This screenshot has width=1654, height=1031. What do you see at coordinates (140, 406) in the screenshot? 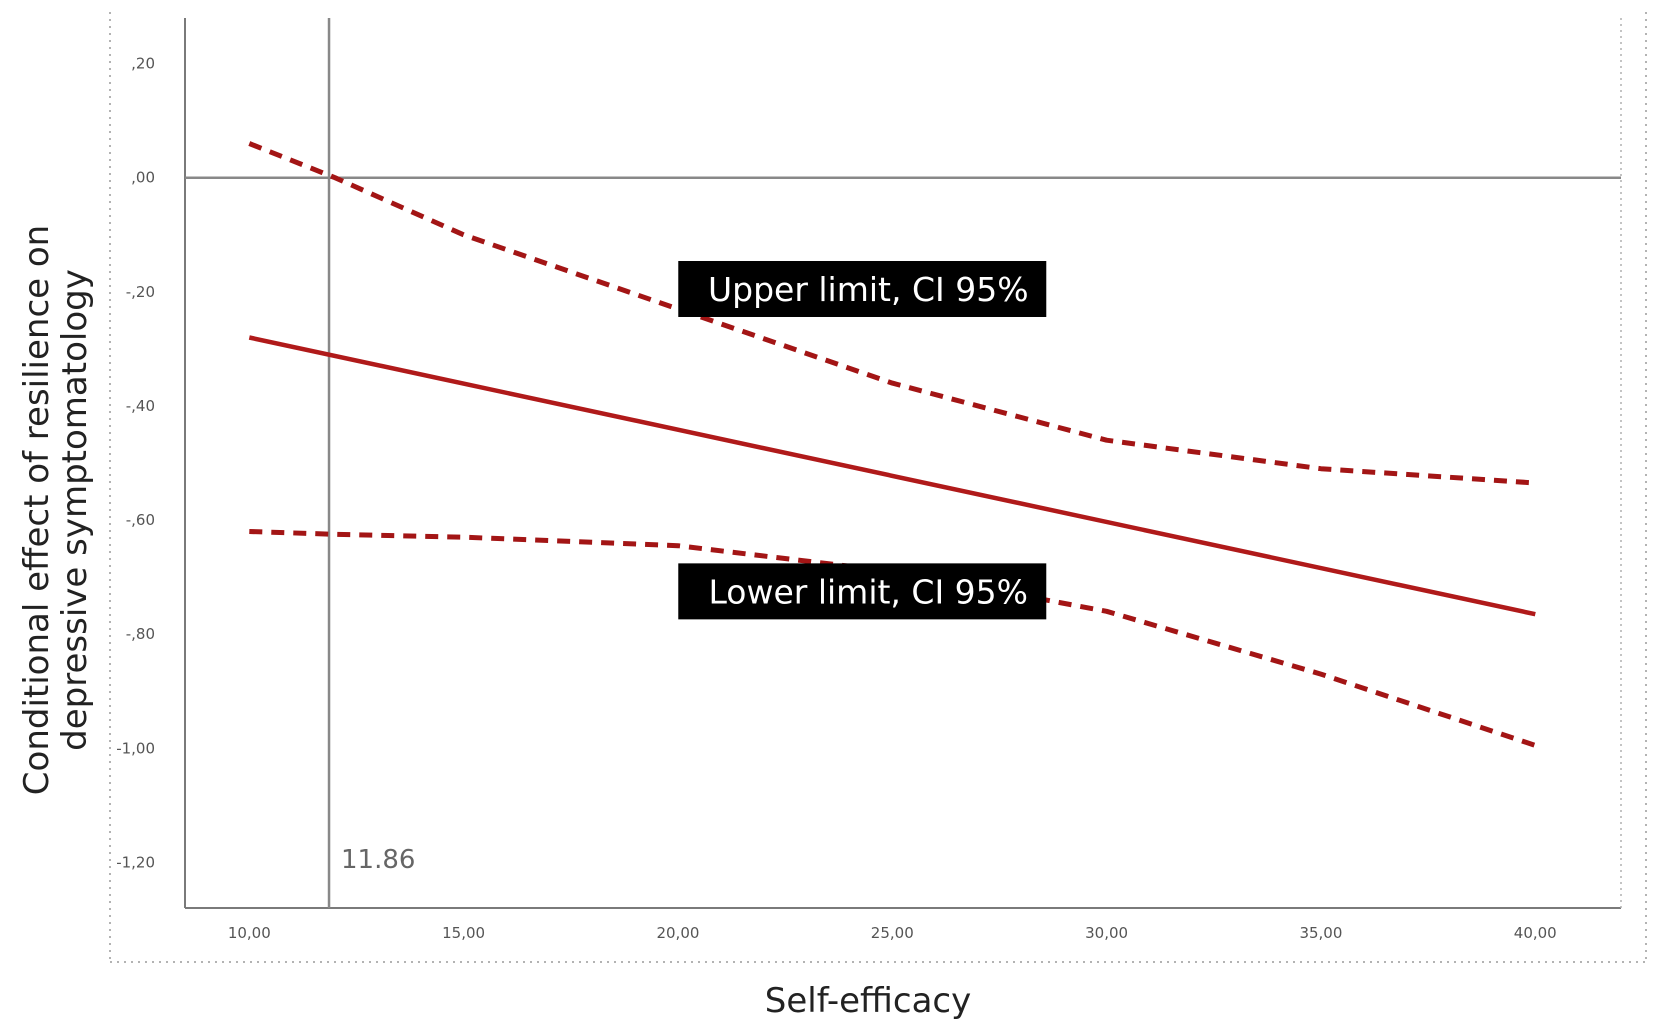
I see `y-tick-label: -,40` at bounding box center [140, 406].